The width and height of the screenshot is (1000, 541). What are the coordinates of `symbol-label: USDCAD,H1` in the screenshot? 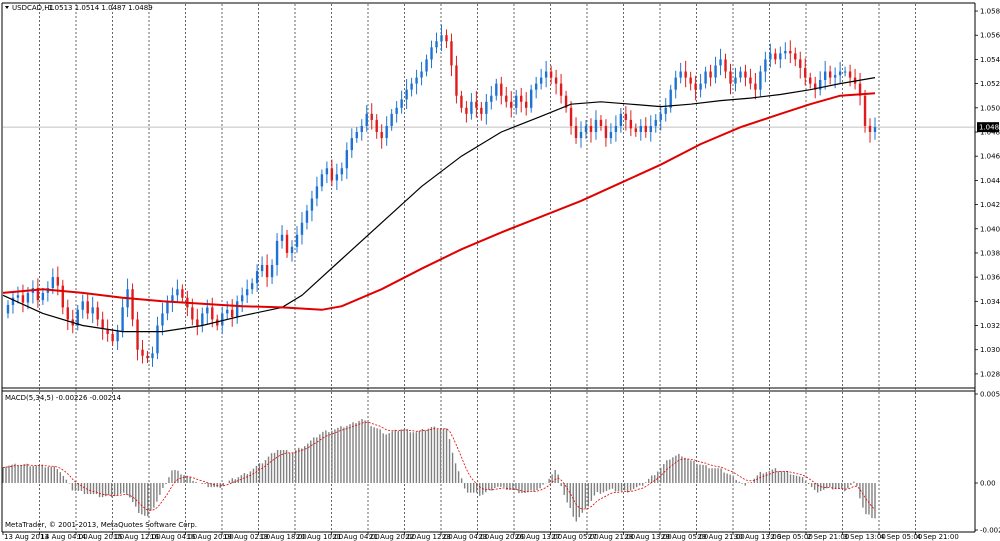 It's located at (33, 8).